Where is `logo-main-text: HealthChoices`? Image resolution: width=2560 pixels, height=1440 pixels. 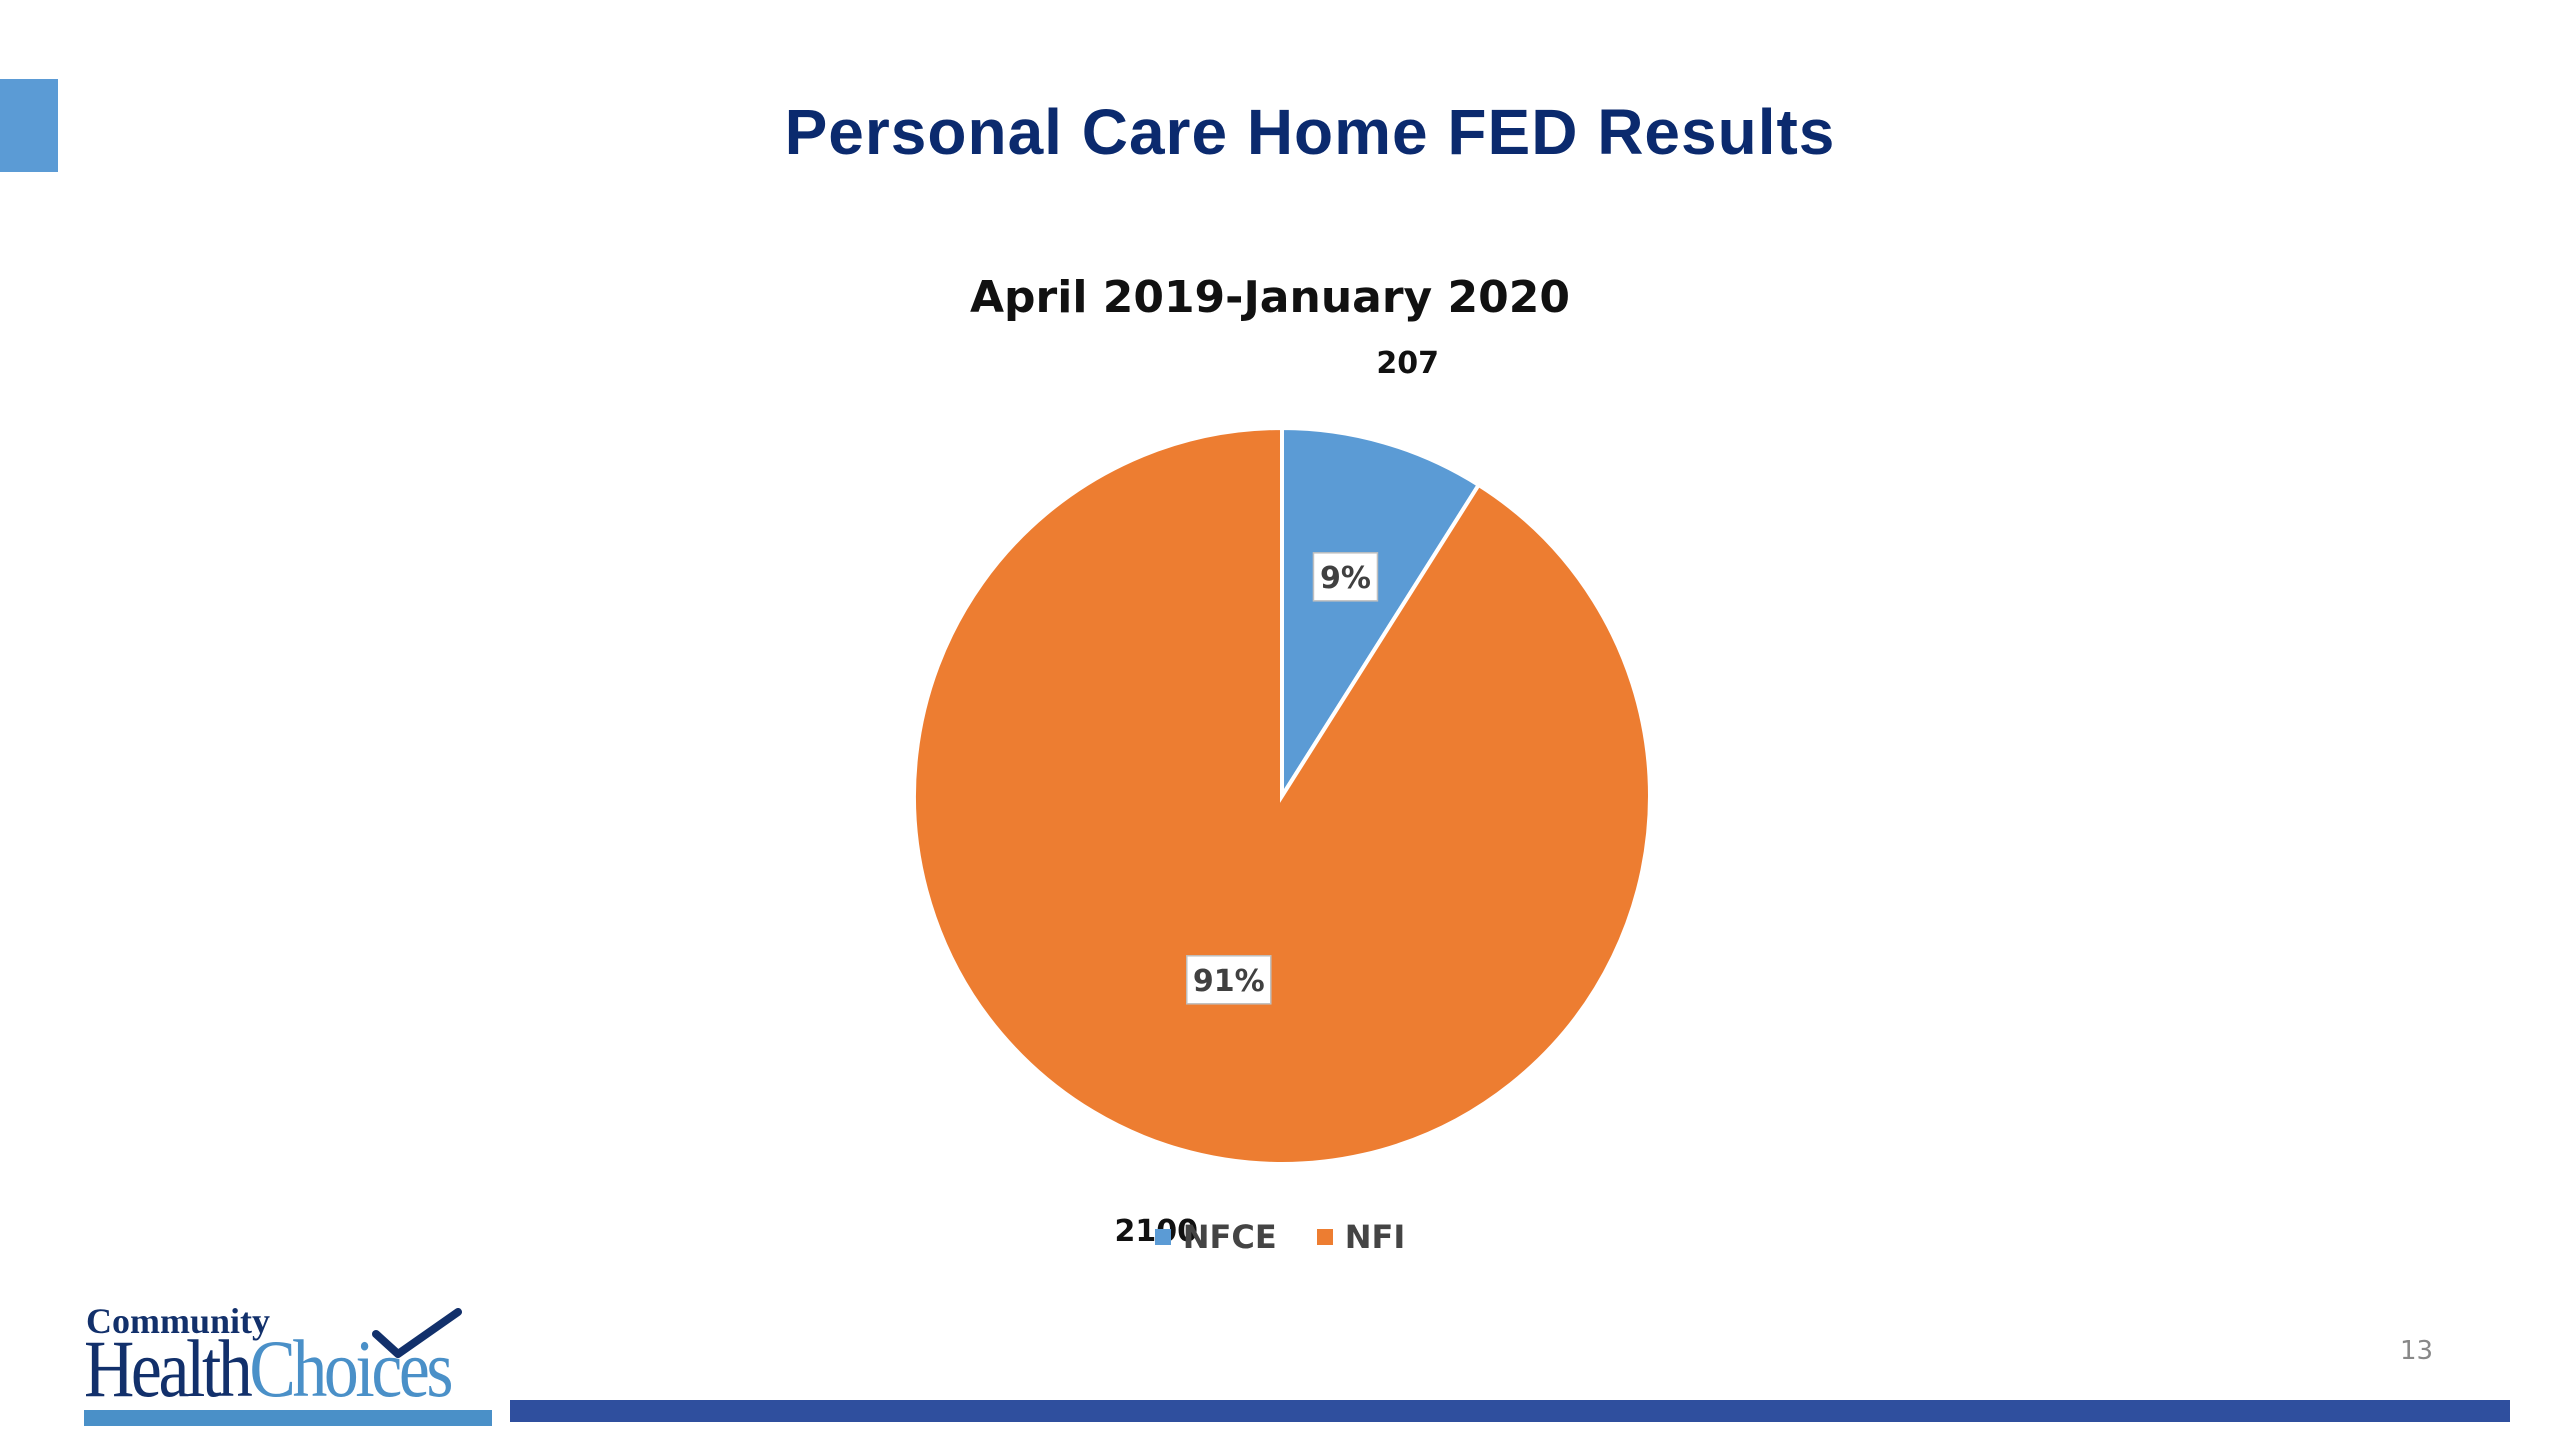 logo-main-text: HealthChoices is located at coordinates (269, 1369).